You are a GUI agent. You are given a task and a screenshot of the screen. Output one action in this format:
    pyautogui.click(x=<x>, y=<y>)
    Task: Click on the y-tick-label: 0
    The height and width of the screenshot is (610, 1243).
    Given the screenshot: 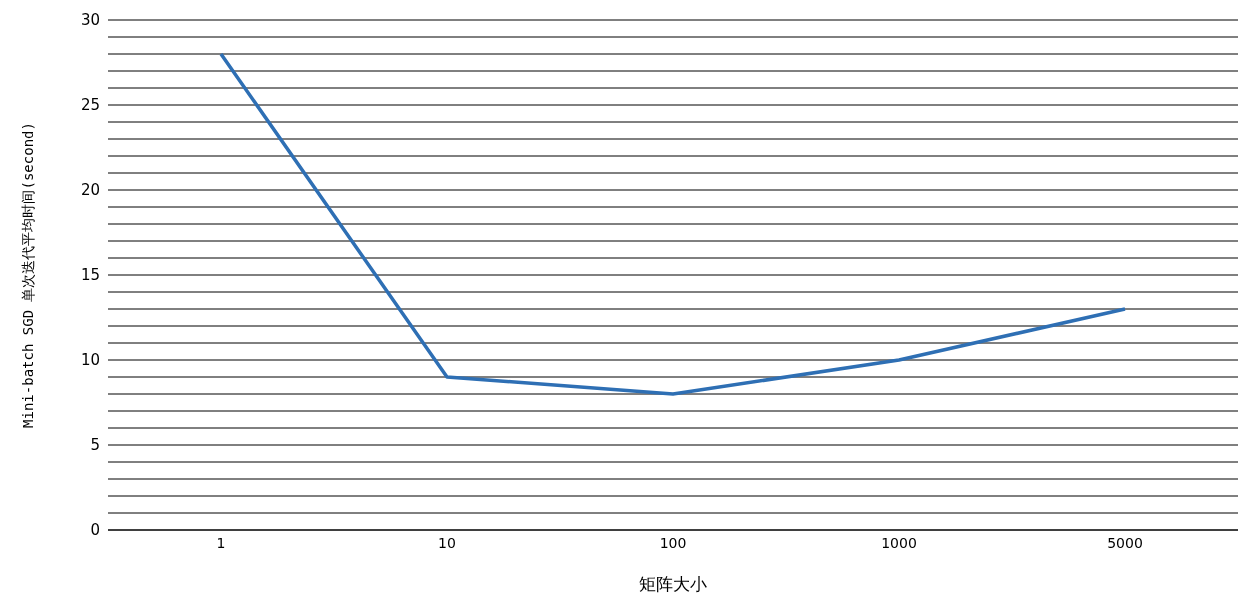 What is the action you would take?
    pyautogui.click(x=95, y=530)
    